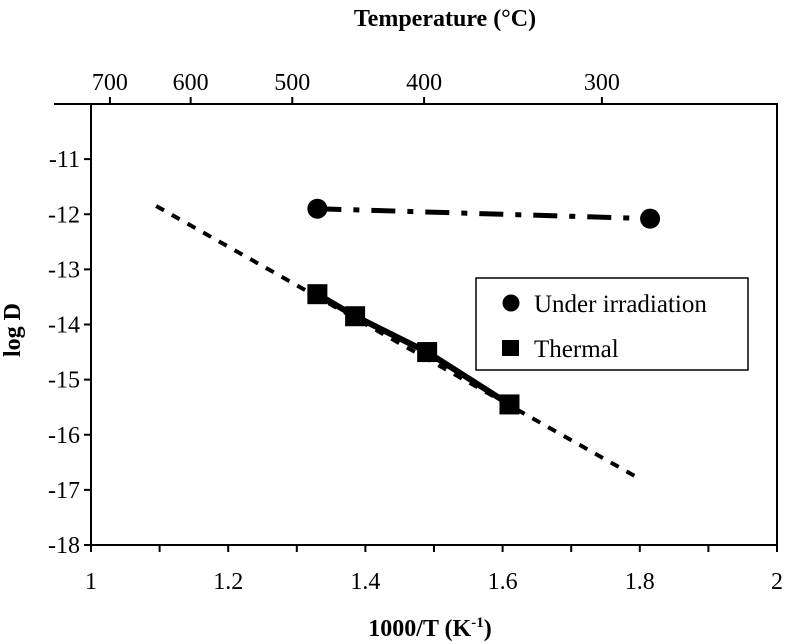  Describe the element at coordinates (413, 349) in the screenshot. I see `thermal-line` at that location.